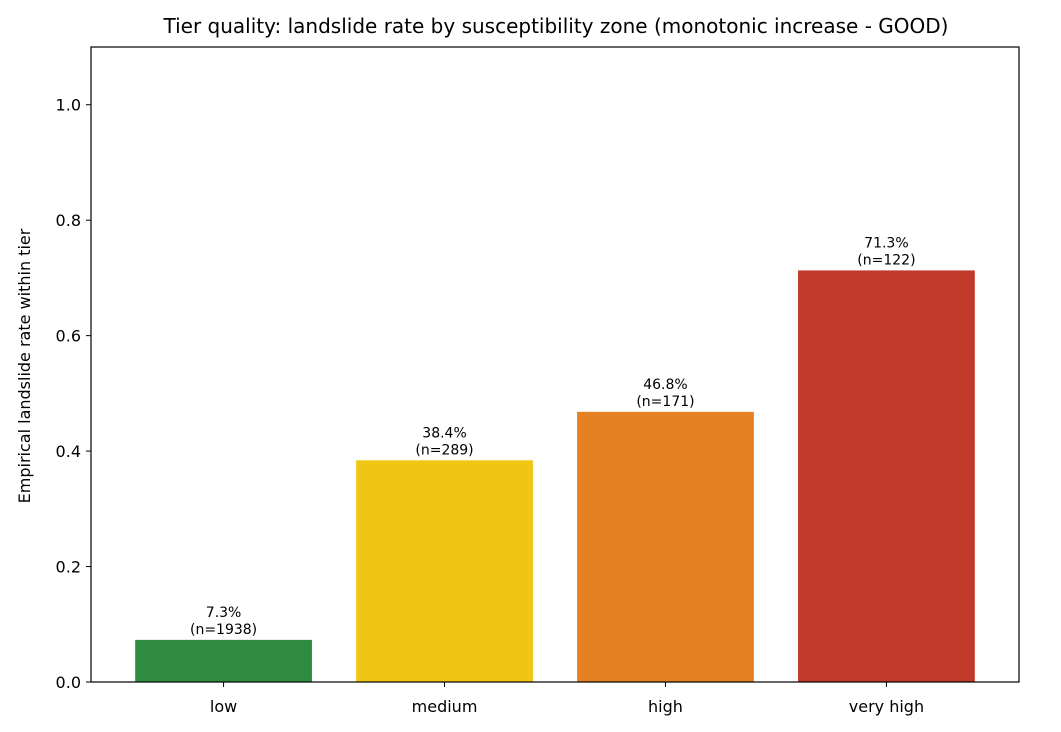 The image size is (1061, 732). What do you see at coordinates (444, 433) in the screenshot?
I see `data-label-rate: 38.4%` at bounding box center [444, 433].